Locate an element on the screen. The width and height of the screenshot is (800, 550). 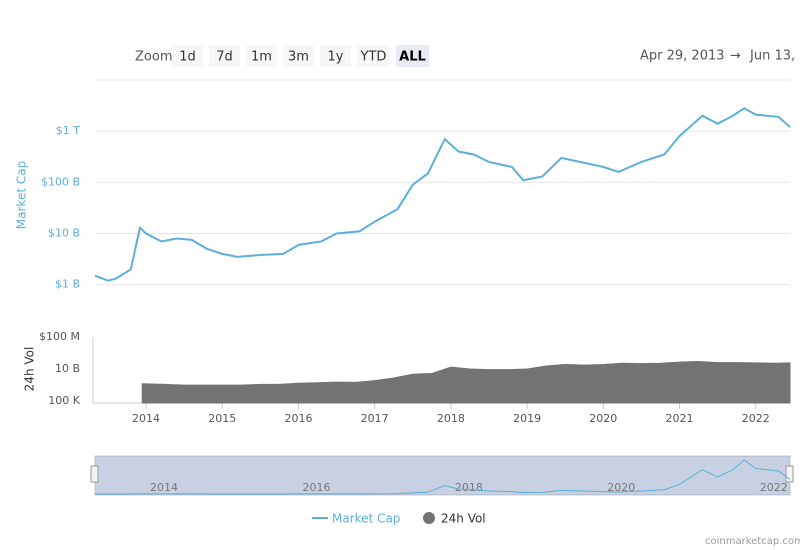
x-tick-label: 2016 is located at coordinates (298, 418).